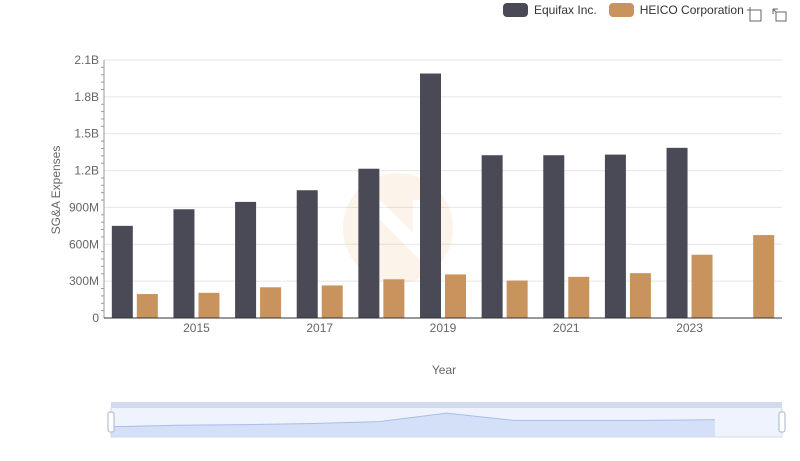 This screenshot has height=461, width=800. Describe the element at coordinates (332, 301) in the screenshot. I see `bar-heico-2017` at that location.